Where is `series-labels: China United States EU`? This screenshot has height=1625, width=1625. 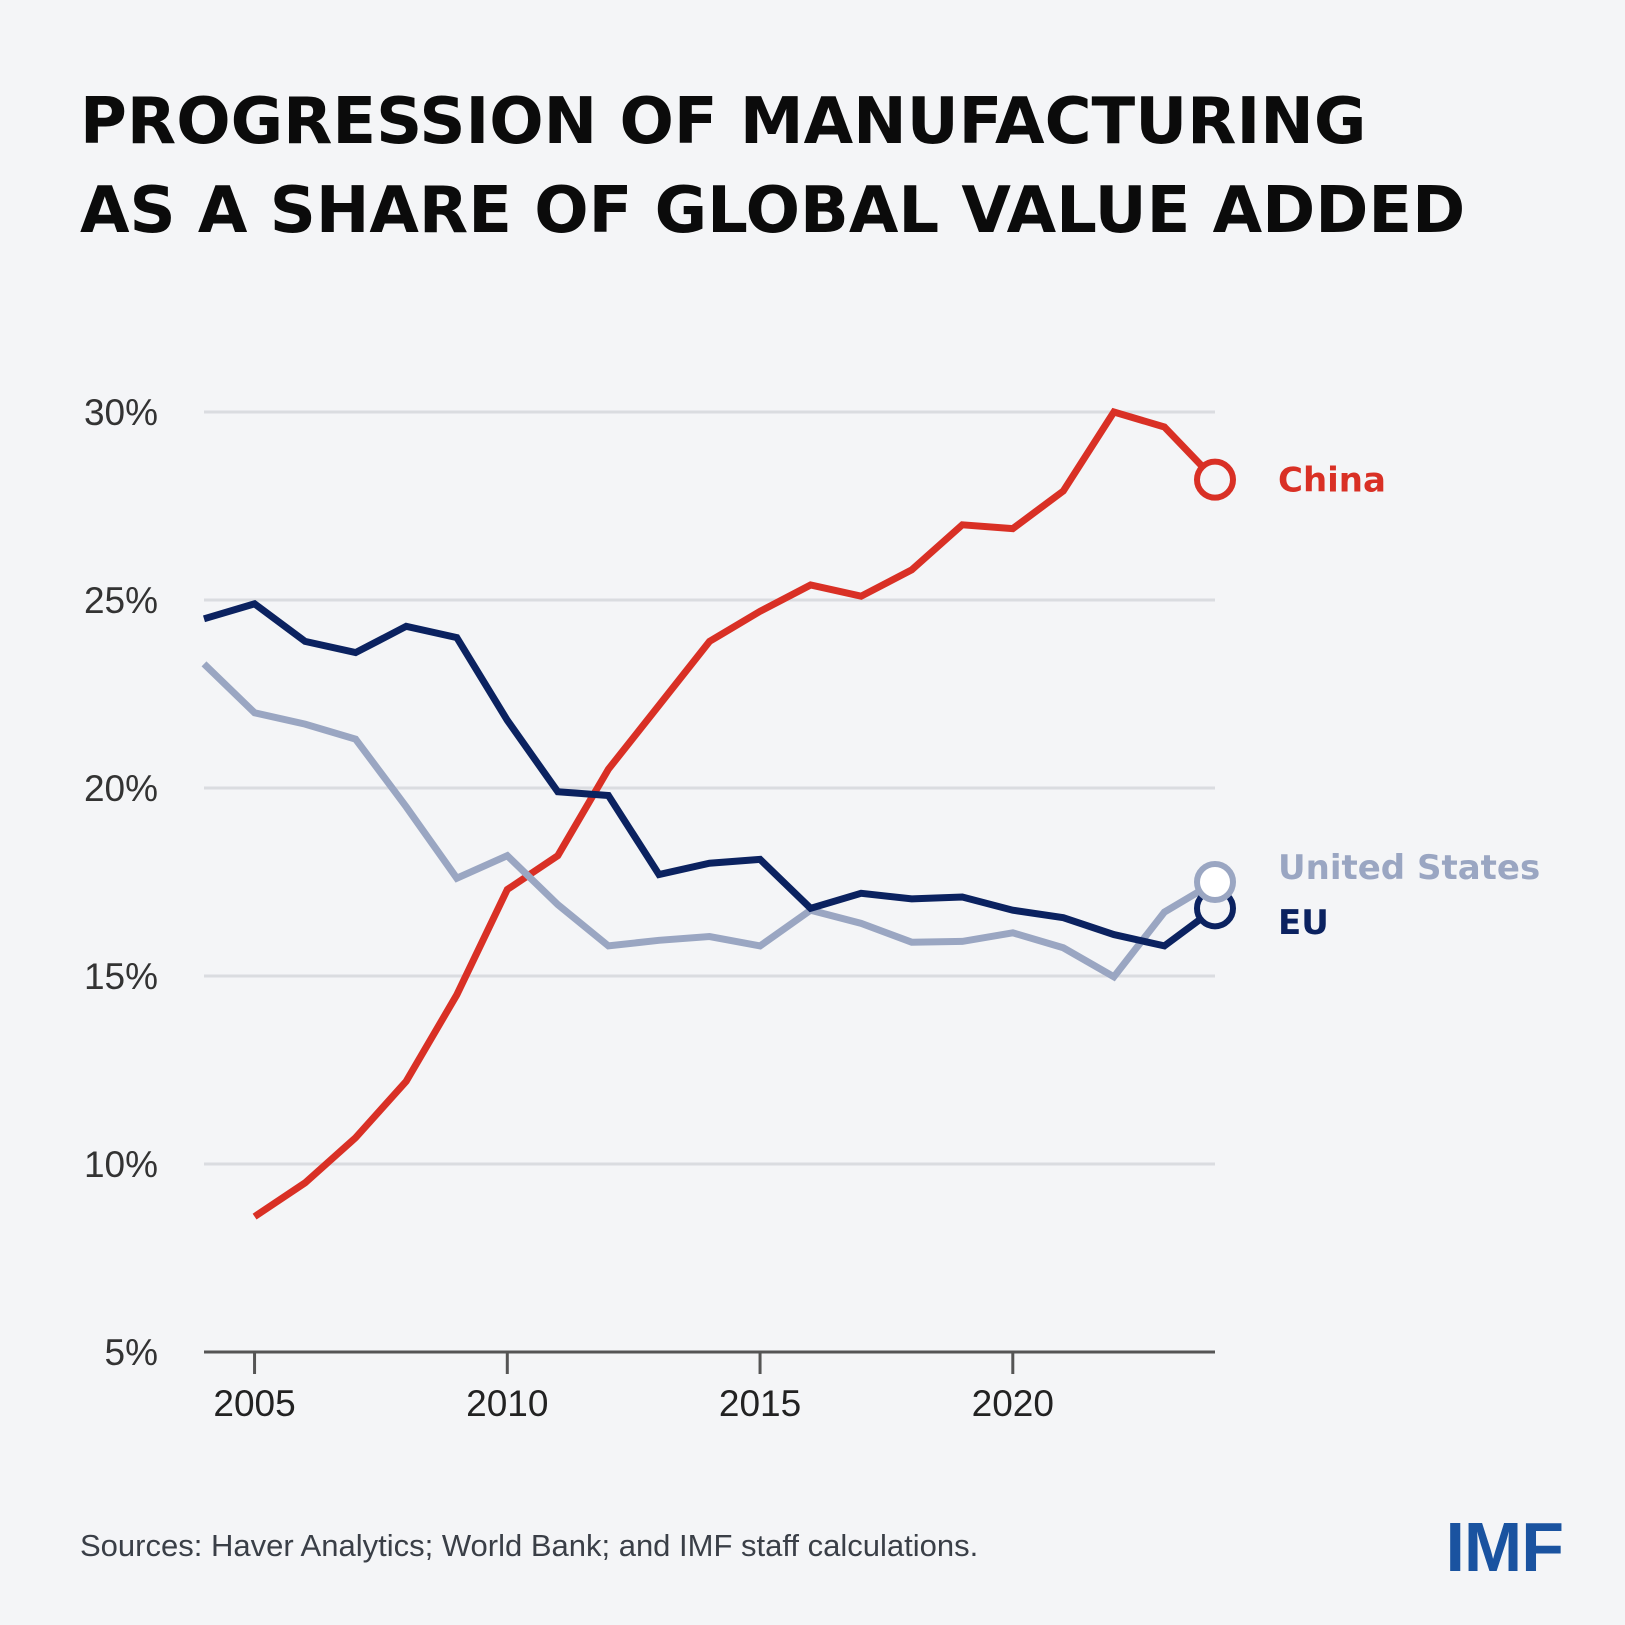 series-labels: China United States EU is located at coordinates (1409, 702).